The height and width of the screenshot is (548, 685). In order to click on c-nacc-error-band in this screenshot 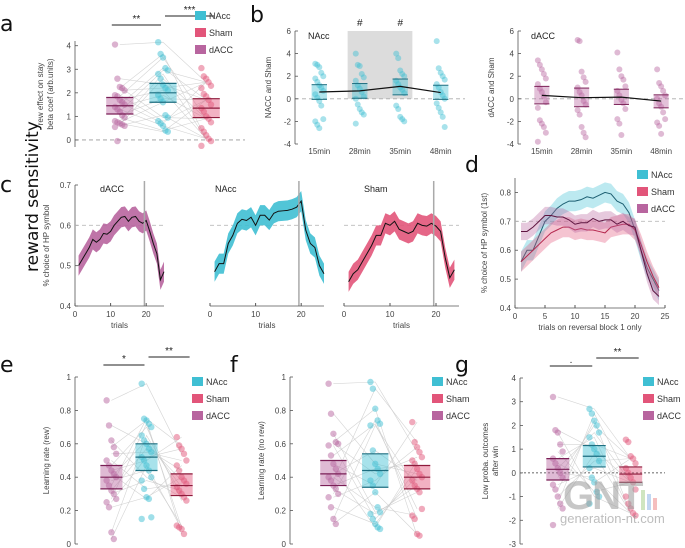, I will do `click(269, 237)`.